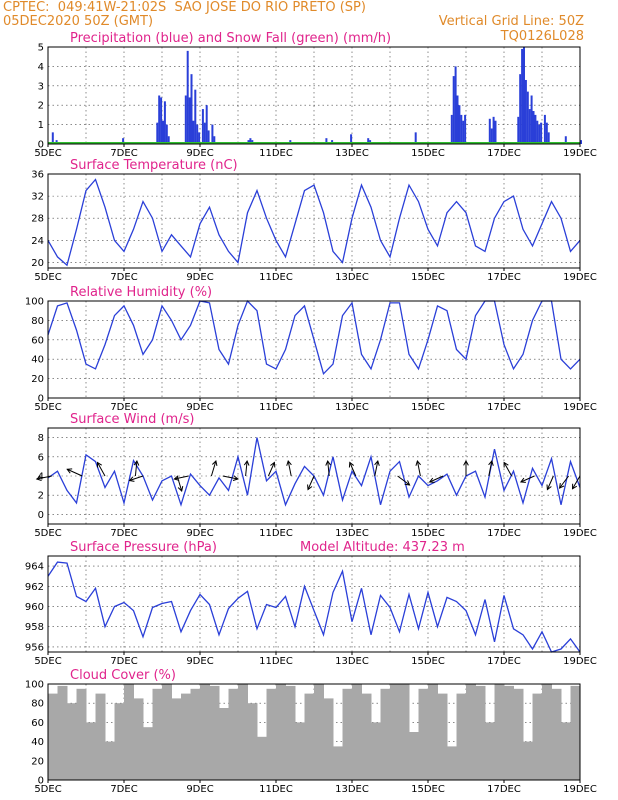 The height and width of the screenshot is (800, 618). I want to click on vertical-grid-note: Vertical Grid Line: 50Z, so click(511, 21).